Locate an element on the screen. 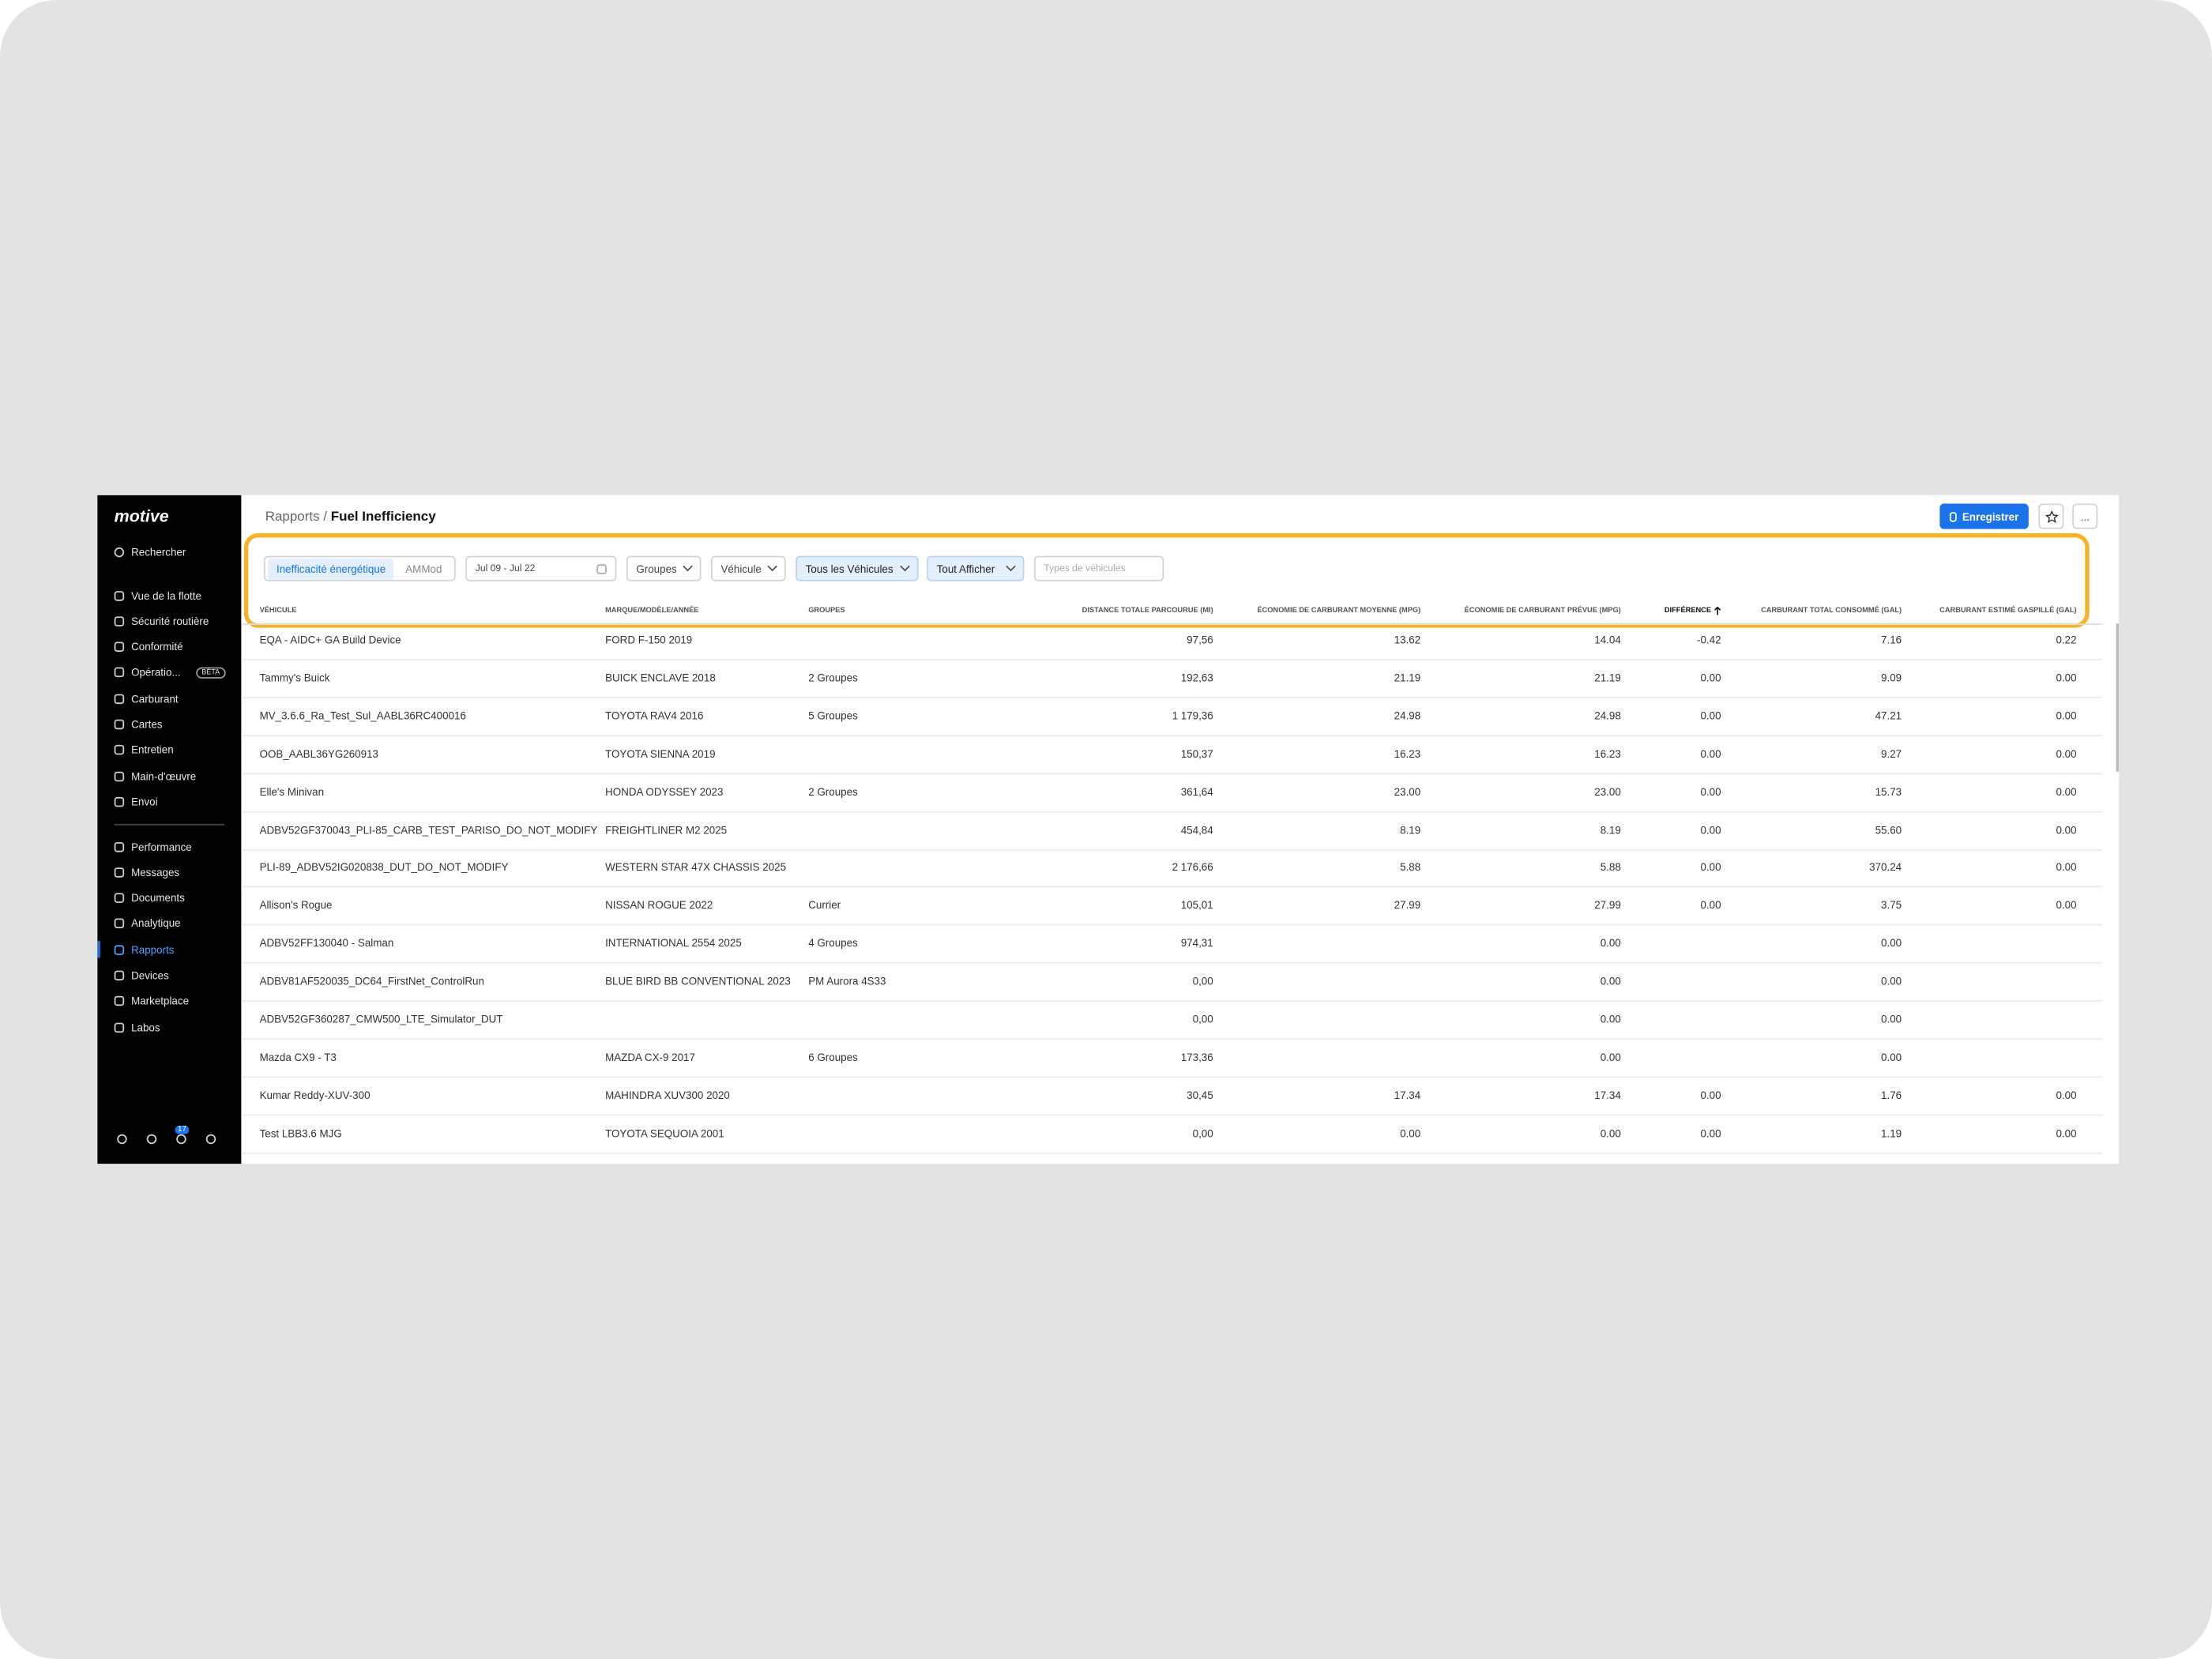 This screenshot has width=2212, height=1659. save-label: Enregistrer is located at coordinates (1991, 516).